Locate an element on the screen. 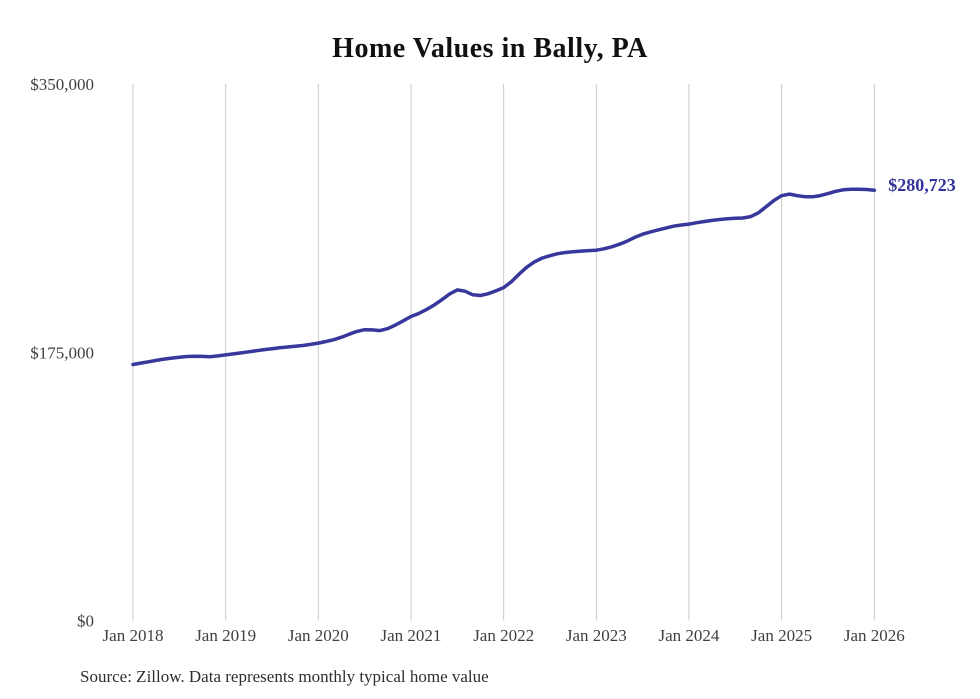 This screenshot has height=699, width=980. x-tick-label: Jan 2023 is located at coordinates (596, 635).